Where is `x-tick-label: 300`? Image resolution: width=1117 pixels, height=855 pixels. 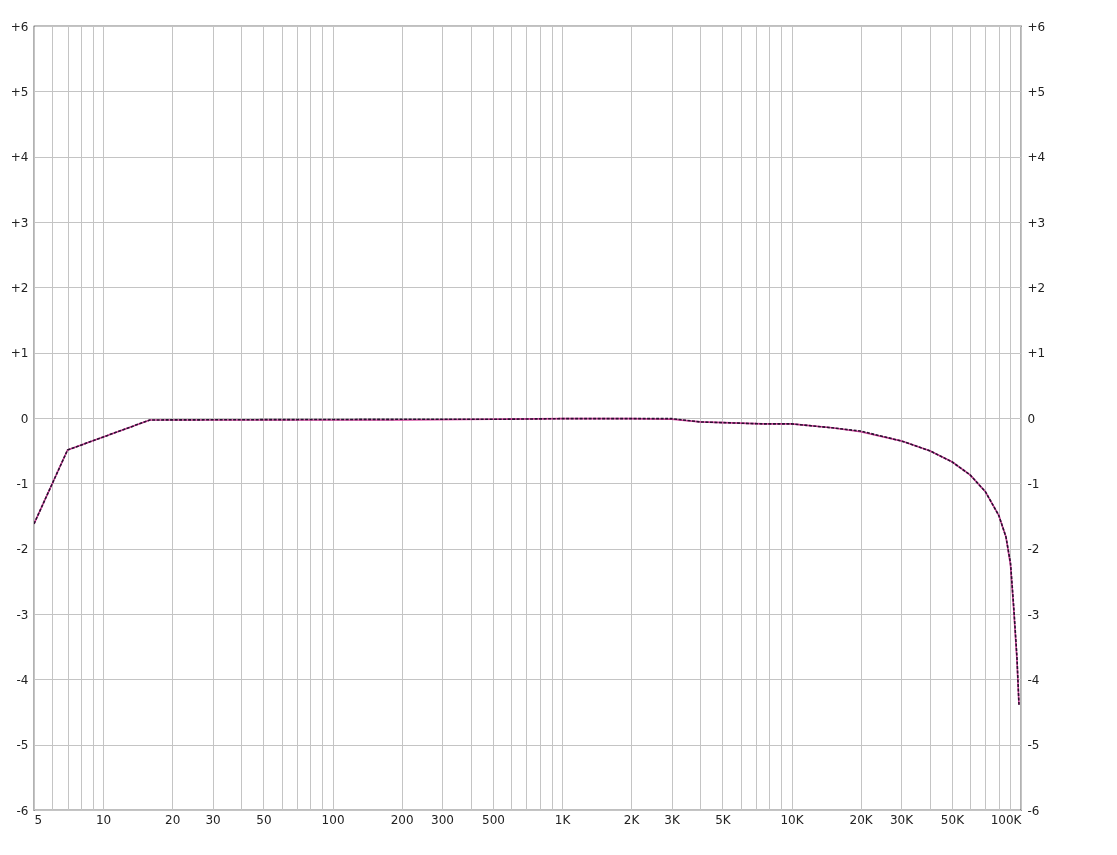 x-tick-label: 300 is located at coordinates (442, 819).